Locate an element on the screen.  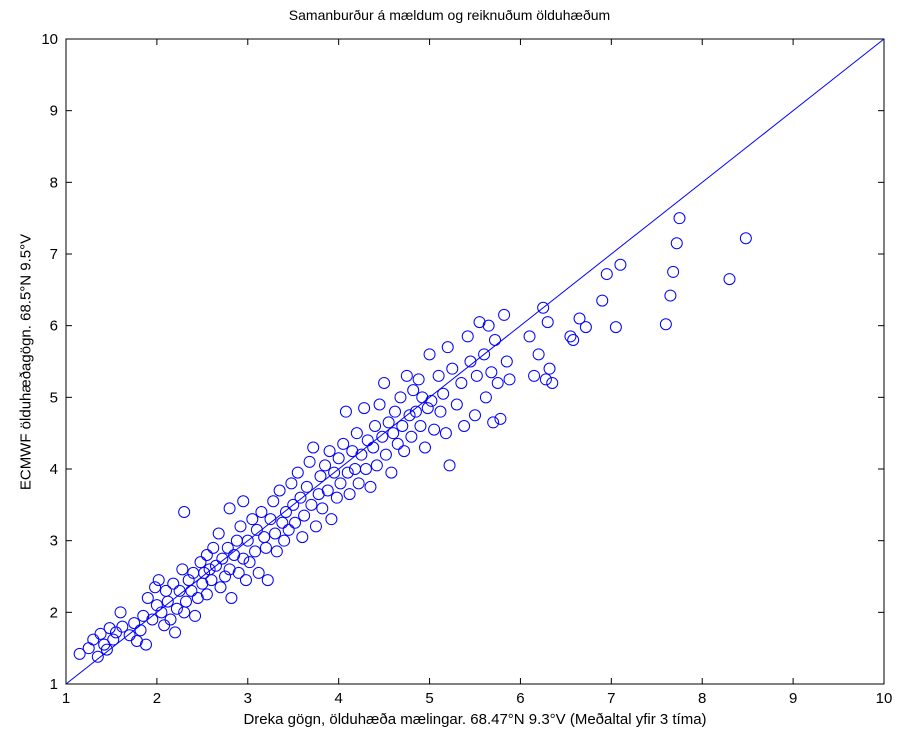
x-tick-label: 6 is located at coordinates (520, 698).